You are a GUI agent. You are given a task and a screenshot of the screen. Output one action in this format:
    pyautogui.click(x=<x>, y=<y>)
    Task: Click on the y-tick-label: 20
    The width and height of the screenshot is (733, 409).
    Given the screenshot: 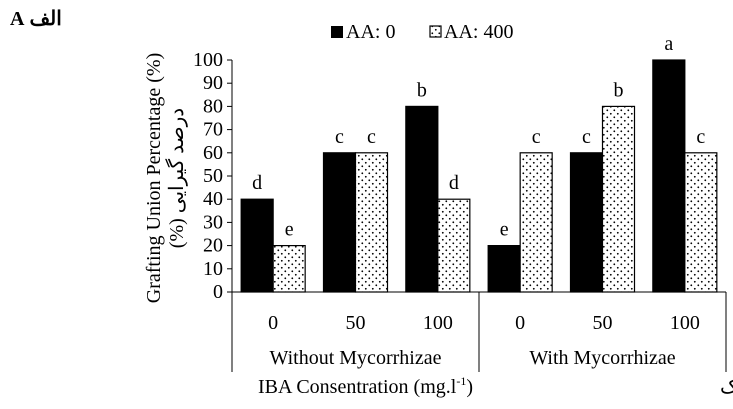 What is the action you would take?
    pyautogui.click(x=213, y=246)
    